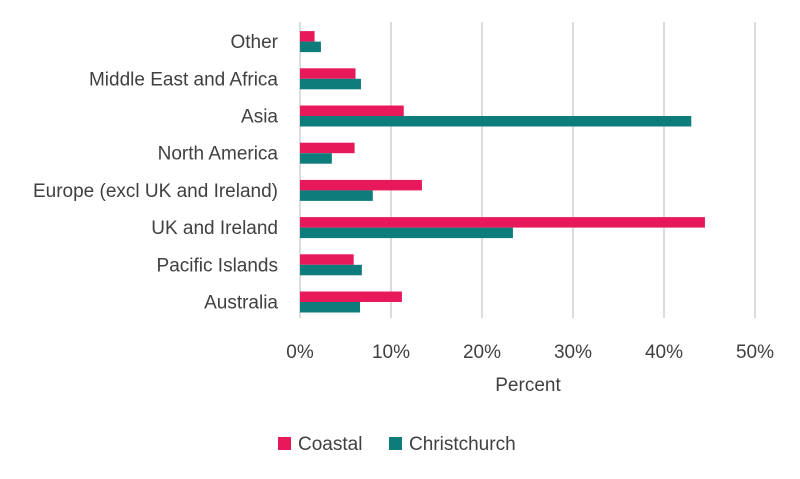 This screenshot has height=479, width=800. I want to click on category-label: UK and Ireland, so click(214, 228).